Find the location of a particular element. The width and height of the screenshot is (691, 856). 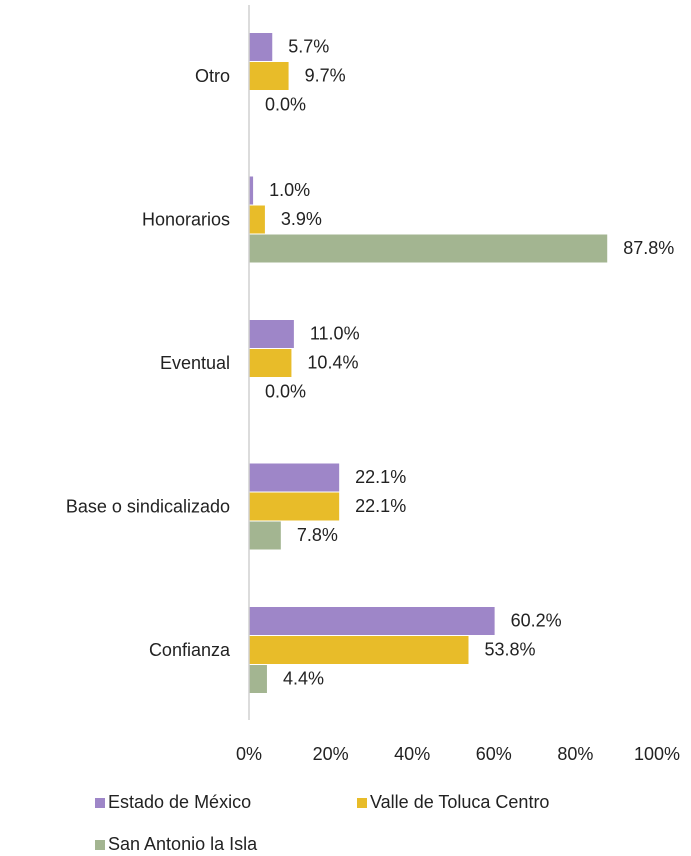

legend-label: Valle de Toluca Centro is located at coordinates (459, 802).